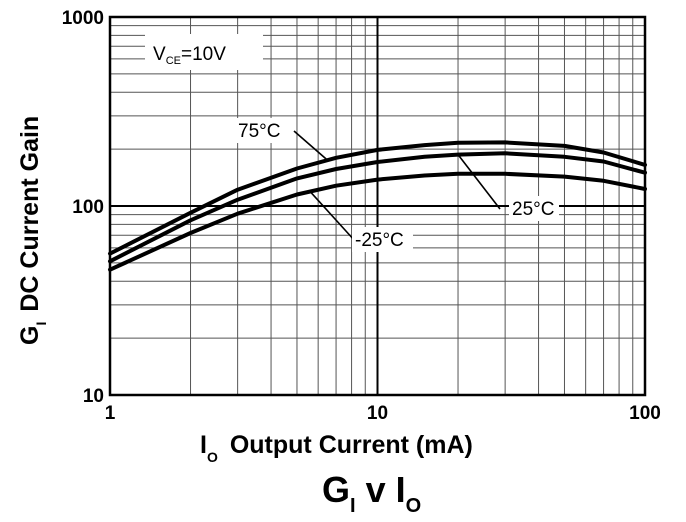 The width and height of the screenshot is (686, 522). What do you see at coordinates (203, 445) in the screenshot?
I see `x-axis-symbol: I` at bounding box center [203, 445].